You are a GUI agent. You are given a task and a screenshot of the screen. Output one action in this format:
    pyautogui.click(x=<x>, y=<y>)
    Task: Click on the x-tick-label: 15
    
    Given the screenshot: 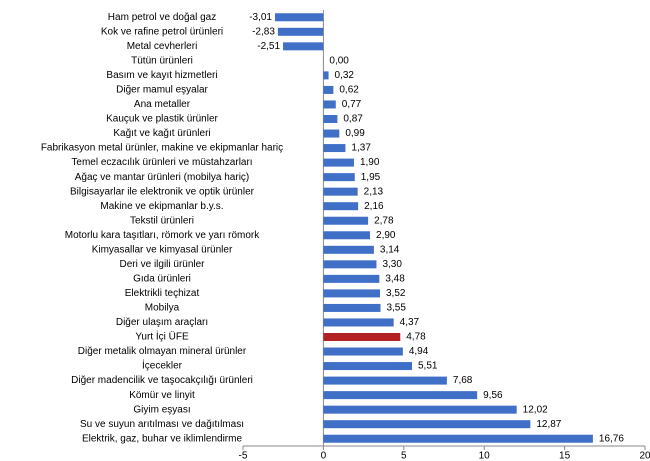 What is the action you would take?
    pyautogui.click(x=565, y=456)
    